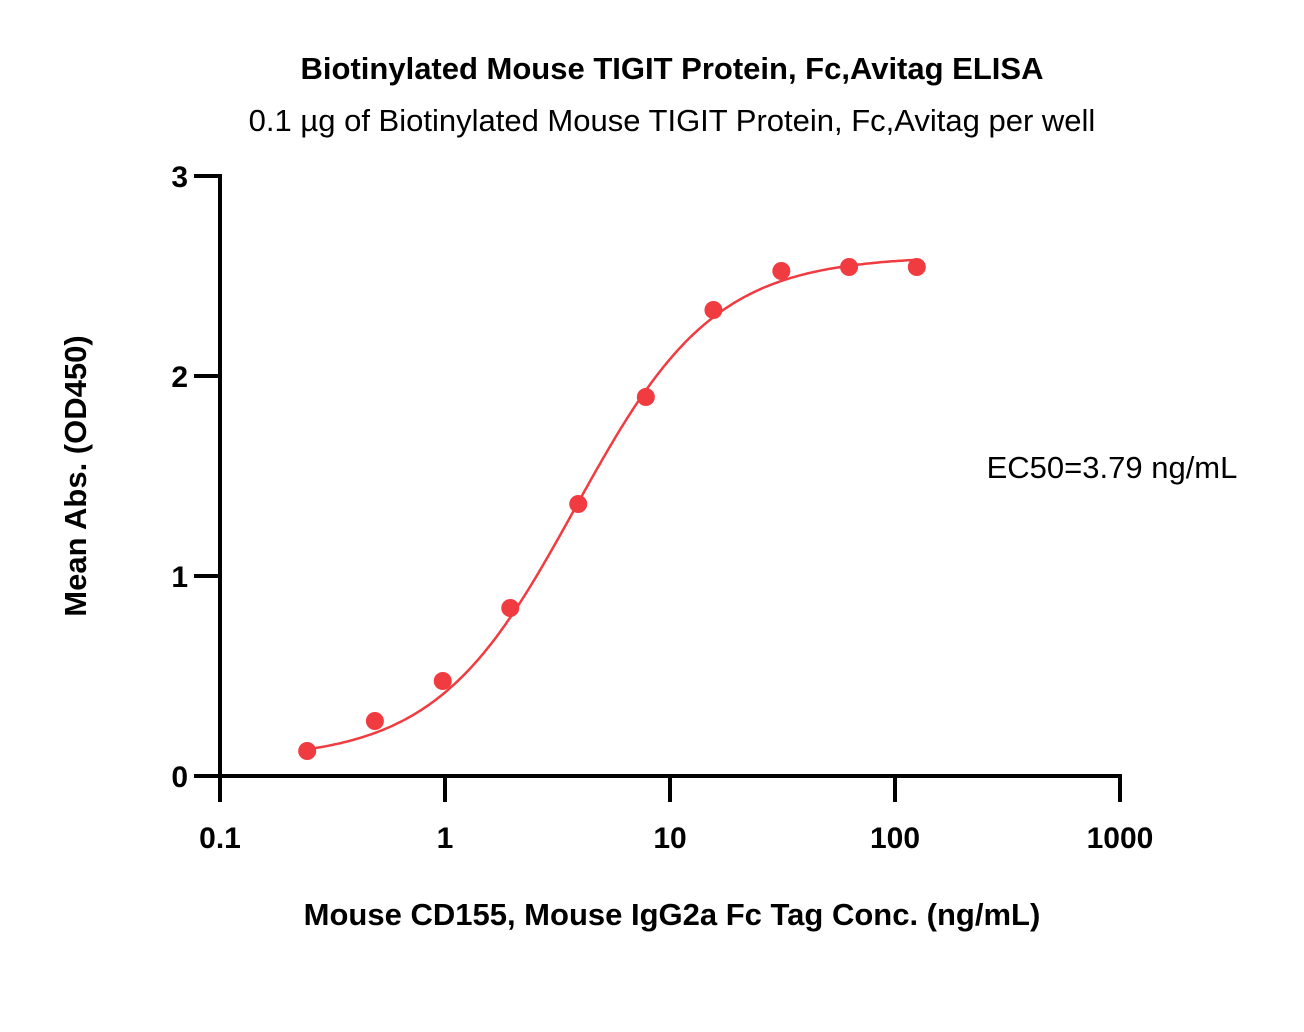  Describe the element at coordinates (1112, 467) in the screenshot. I see `ec50-annotation: EC50=3.79 ng/mL` at that location.